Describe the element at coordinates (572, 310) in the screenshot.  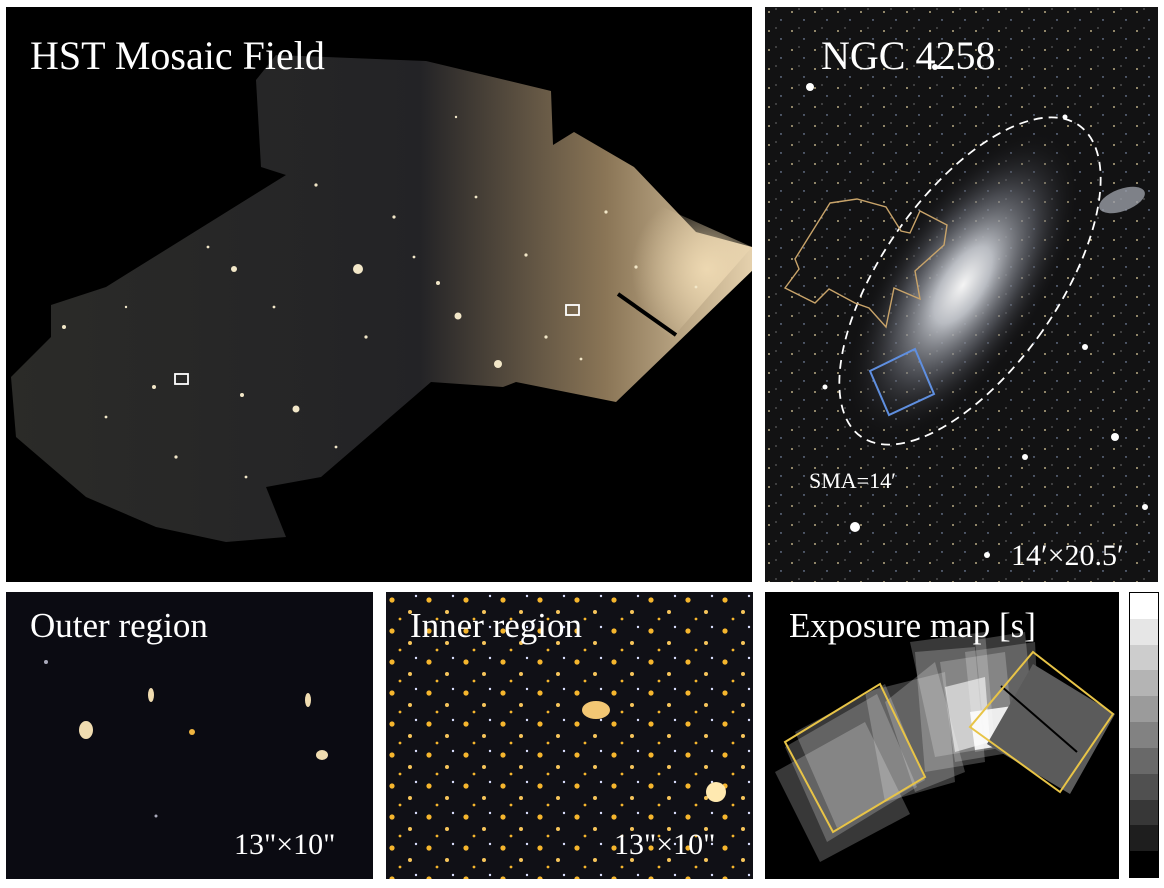
I see `inner-region-marker` at that location.